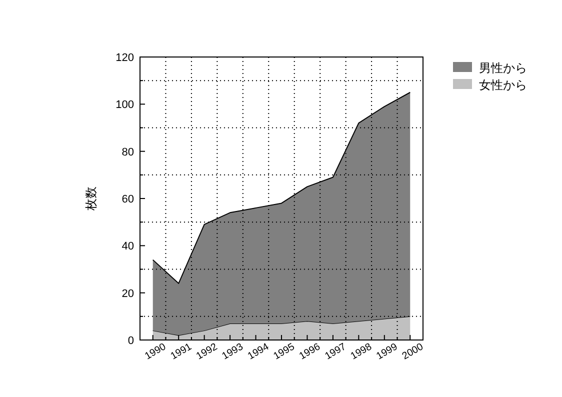 The width and height of the screenshot is (562, 397). What do you see at coordinates (361, 351) in the screenshot?
I see `x-tick-label: 1998` at bounding box center [361, 351].